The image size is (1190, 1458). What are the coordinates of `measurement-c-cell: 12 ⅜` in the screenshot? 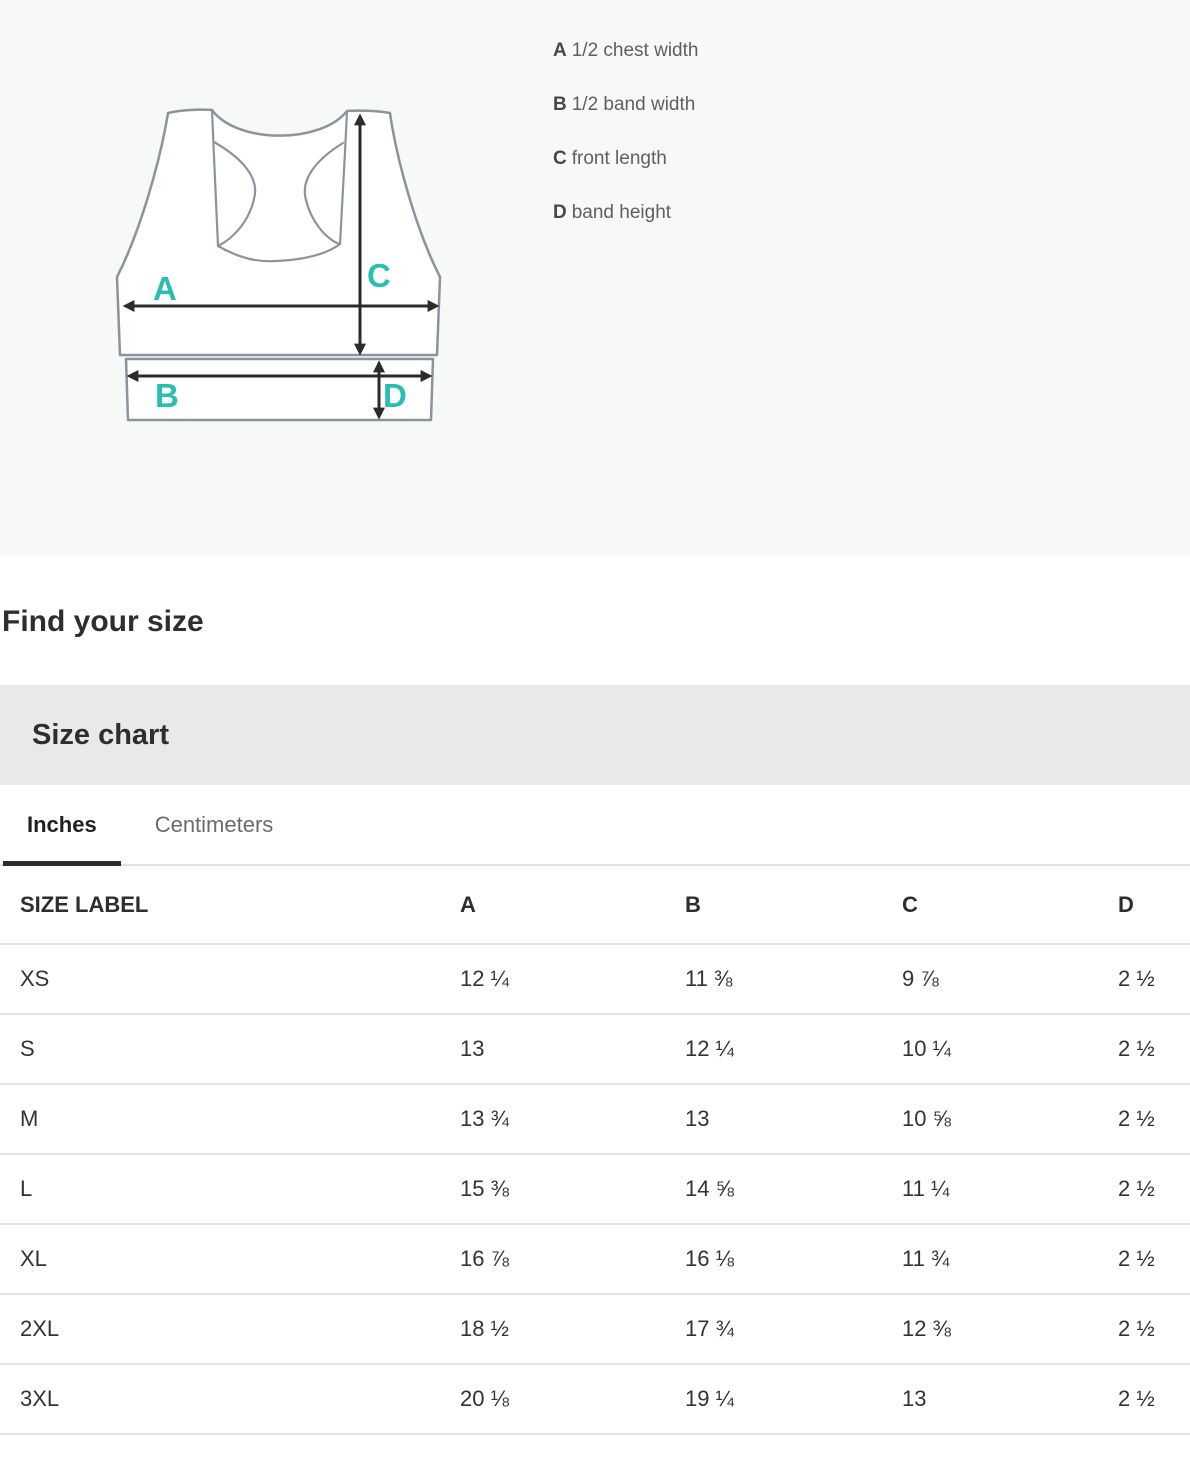 It's located at (926, 1328).